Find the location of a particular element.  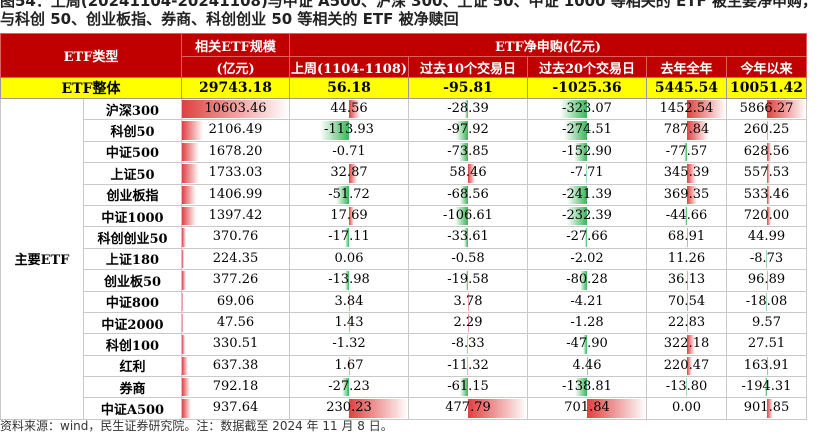

cell-20d: -27.66 is located at coordinates (587, 237).